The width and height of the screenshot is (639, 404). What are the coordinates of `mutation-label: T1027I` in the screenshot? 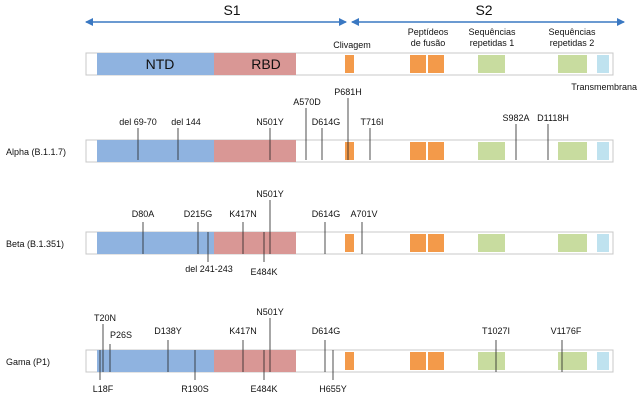 It's located at (496, 331).